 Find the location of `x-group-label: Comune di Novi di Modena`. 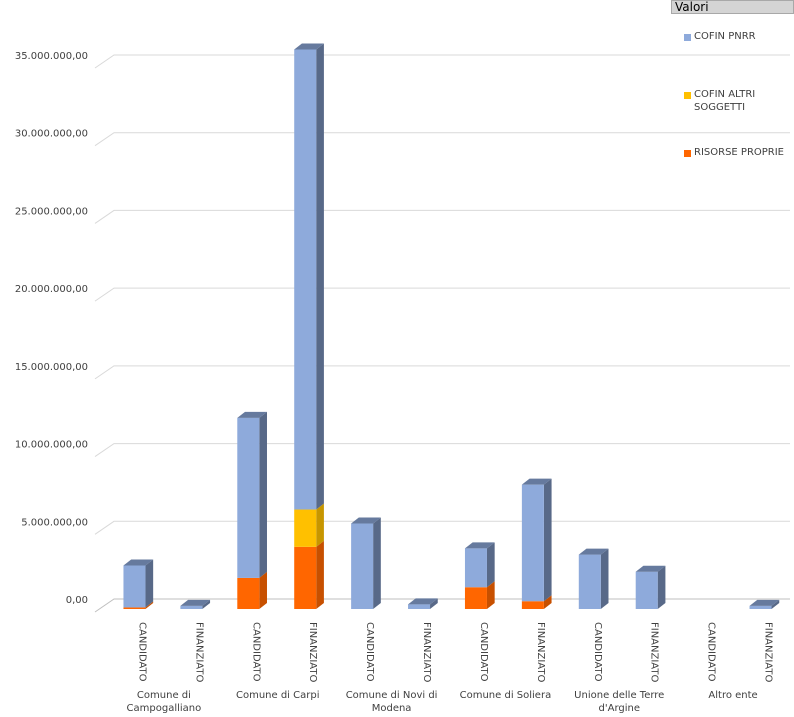

x-group-label: Comune di Novi di Modena is located at coordinates (392, 702).